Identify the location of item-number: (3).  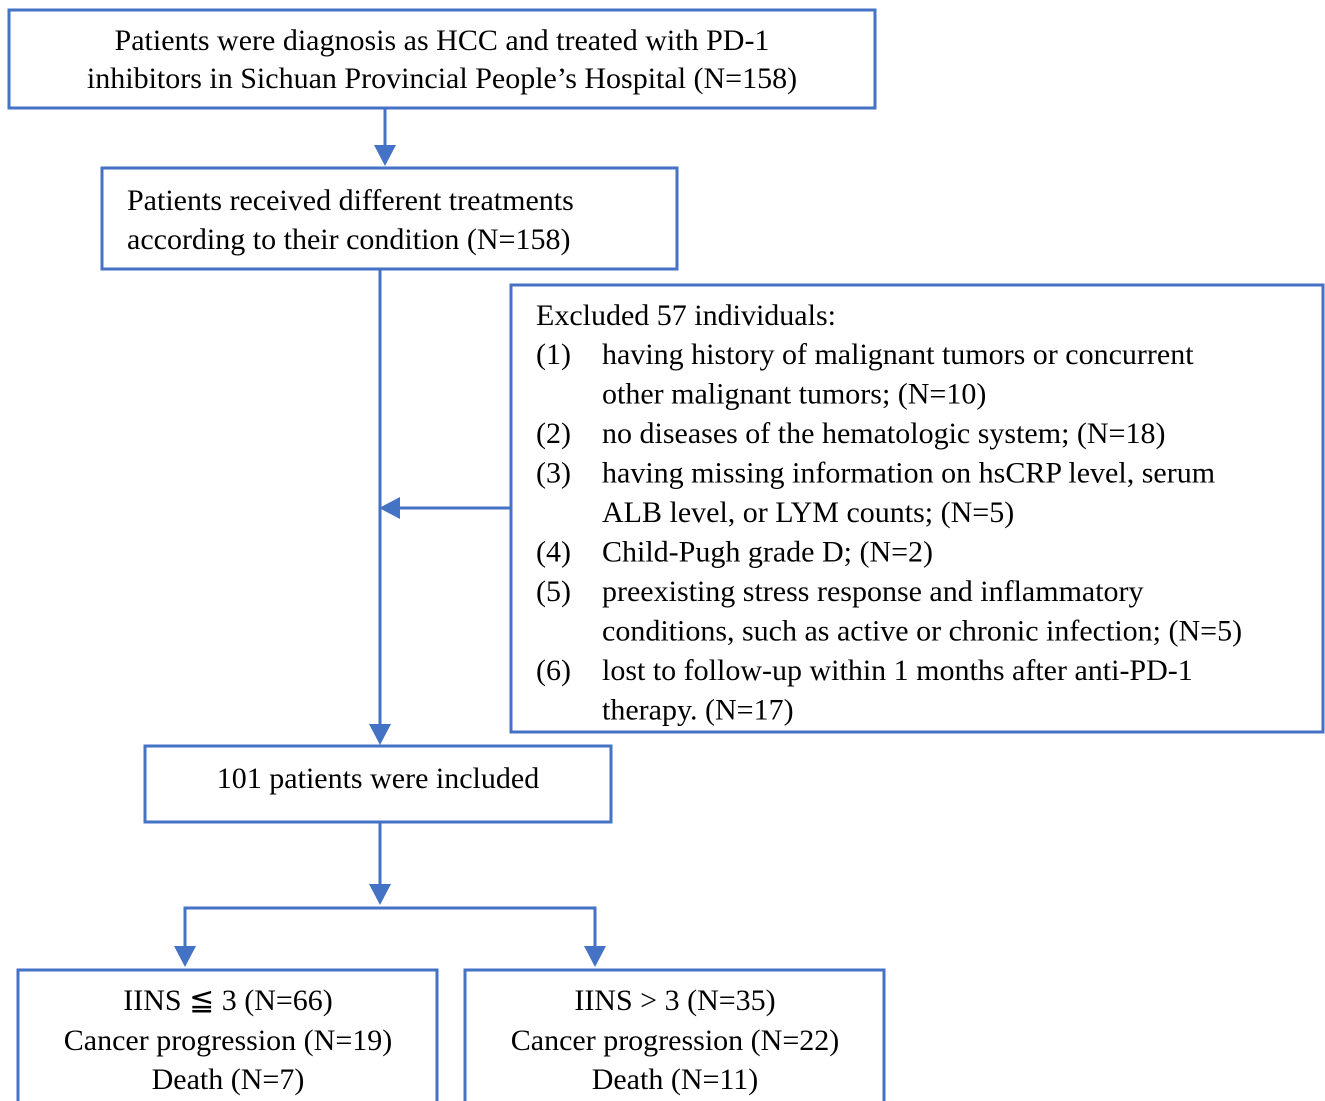
(553, 472).